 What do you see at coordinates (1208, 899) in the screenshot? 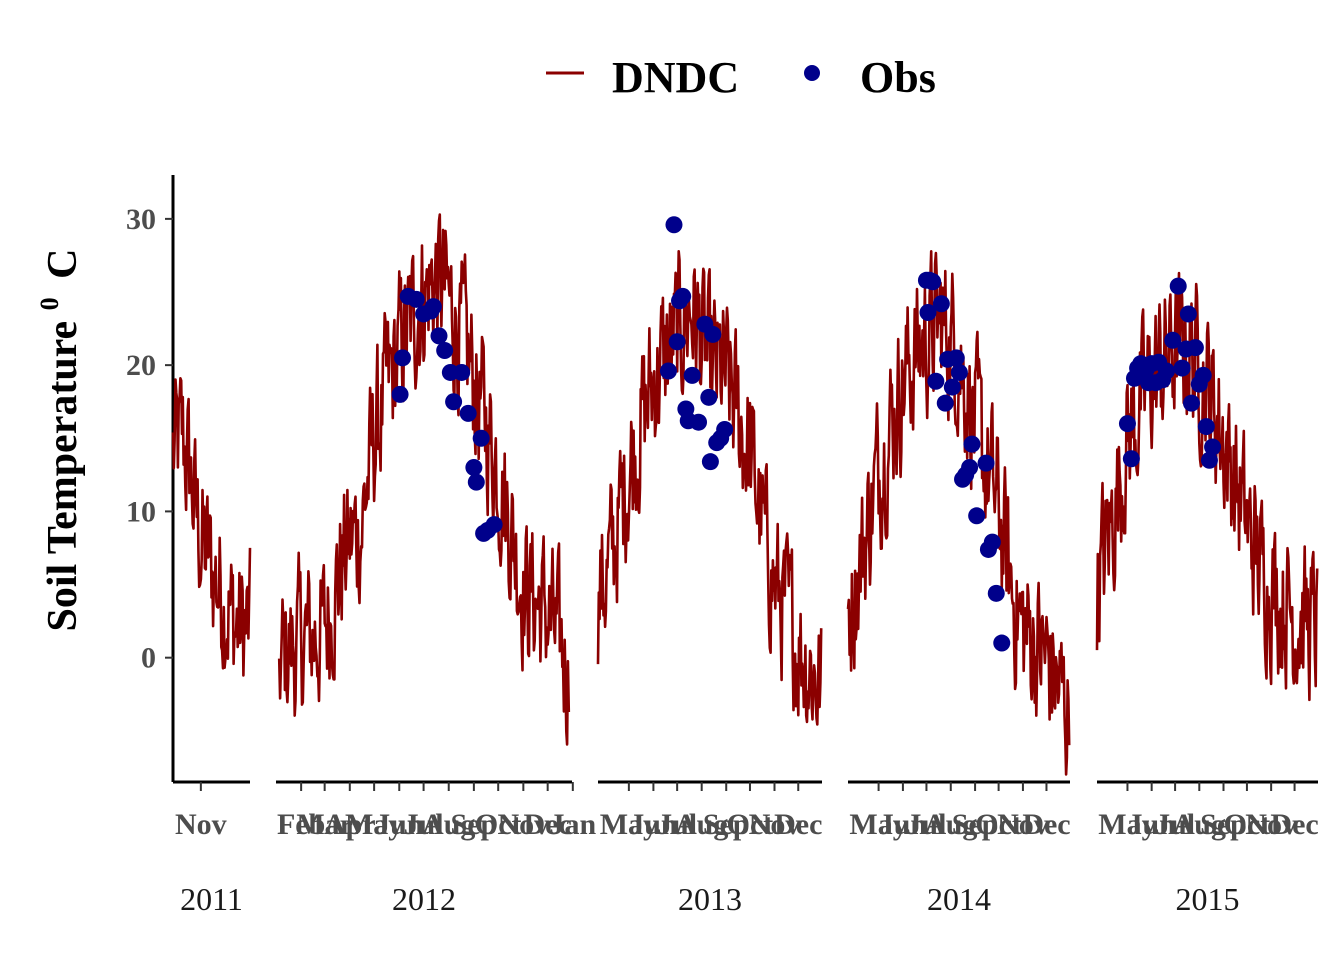
I see `facet-label-2015: 2015` at bounding box center [1208, 899].